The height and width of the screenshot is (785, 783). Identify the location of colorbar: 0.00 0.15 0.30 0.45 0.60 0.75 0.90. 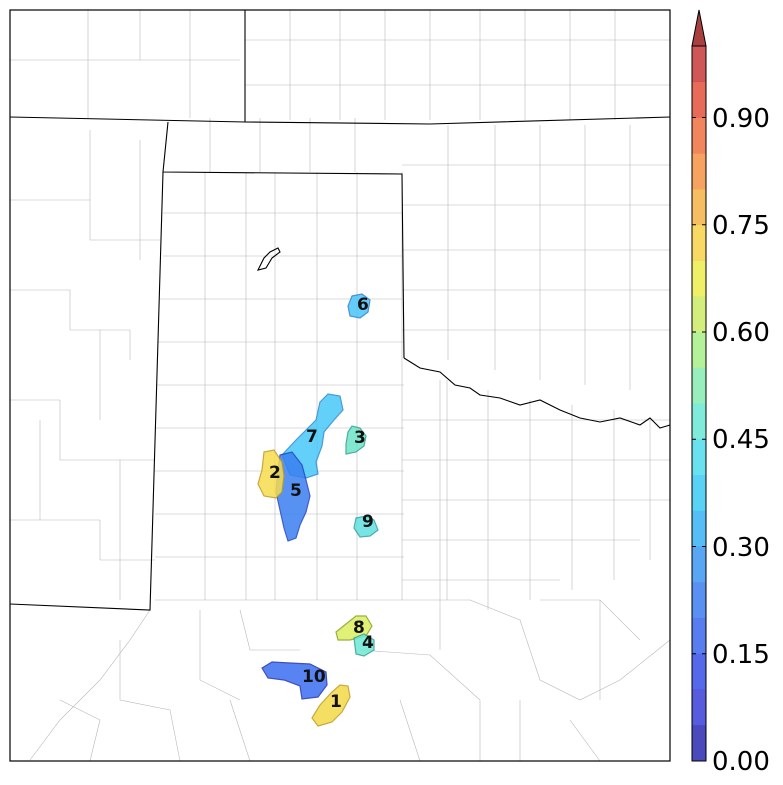
(730, 393).